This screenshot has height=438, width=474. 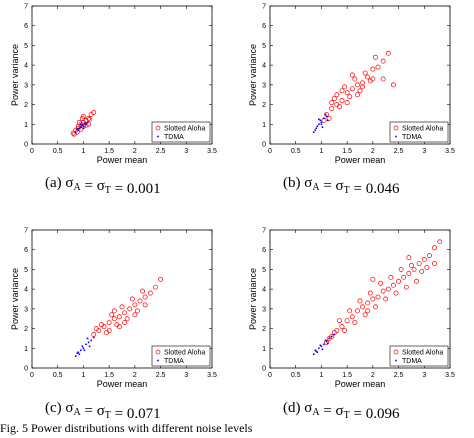 I want to click on legend-marker-slotted-aloha, so click(x=158, y=128).